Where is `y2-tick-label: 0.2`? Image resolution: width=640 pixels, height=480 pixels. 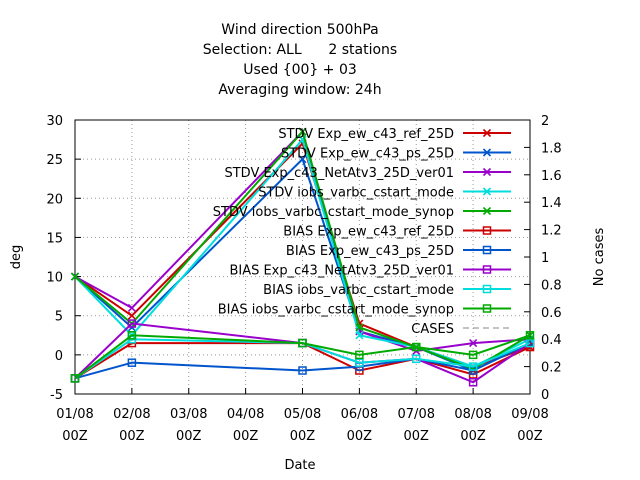
y2-tick-label: 0.2 is located at coordinates (551, 368).